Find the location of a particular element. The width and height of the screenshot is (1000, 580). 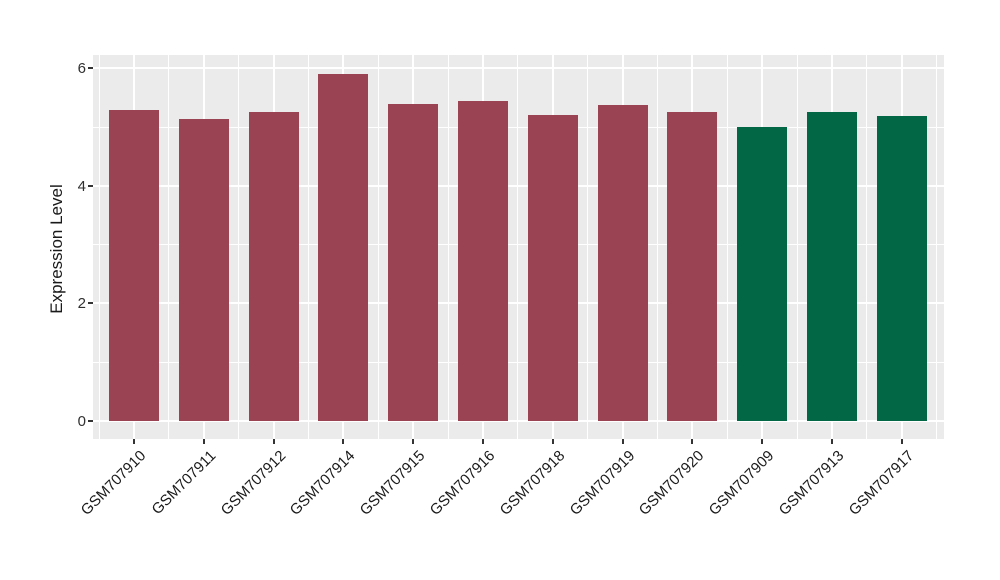

y-tick-label: 6 is located at coordinates (81, 69).